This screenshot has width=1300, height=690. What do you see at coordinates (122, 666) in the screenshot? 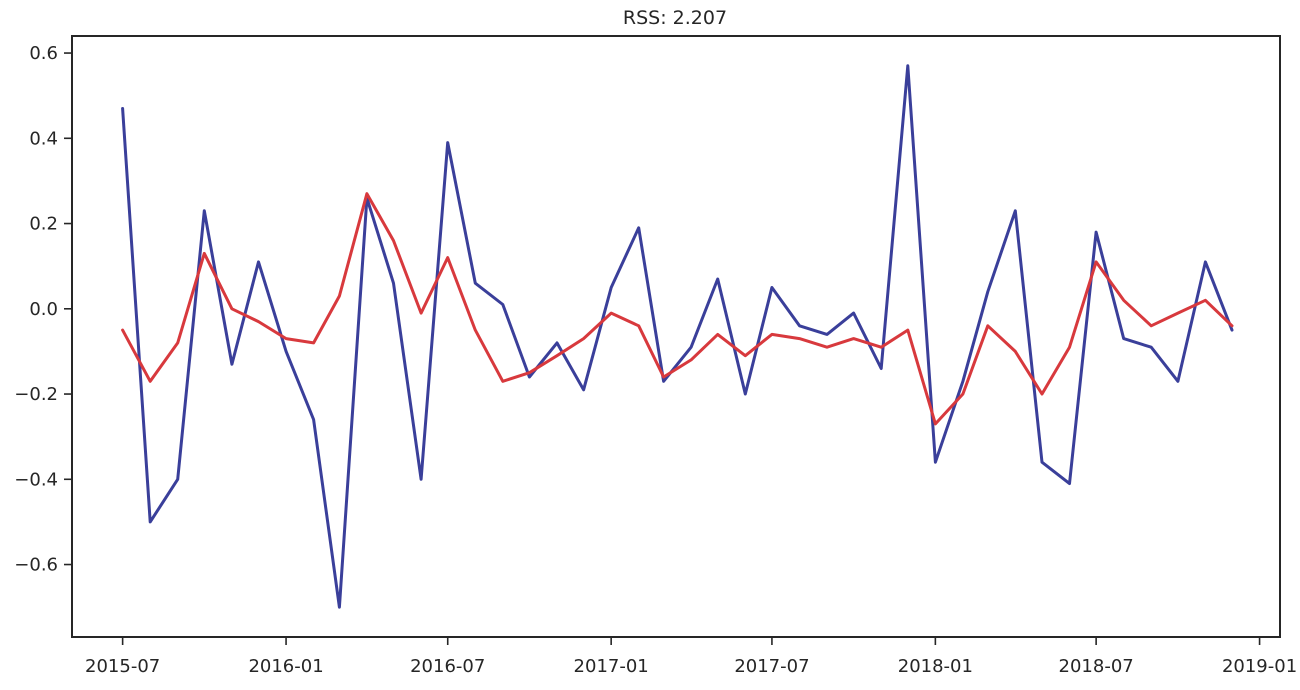
I see `x-tick-label: 2015-07` at bounding box center [122, 666].